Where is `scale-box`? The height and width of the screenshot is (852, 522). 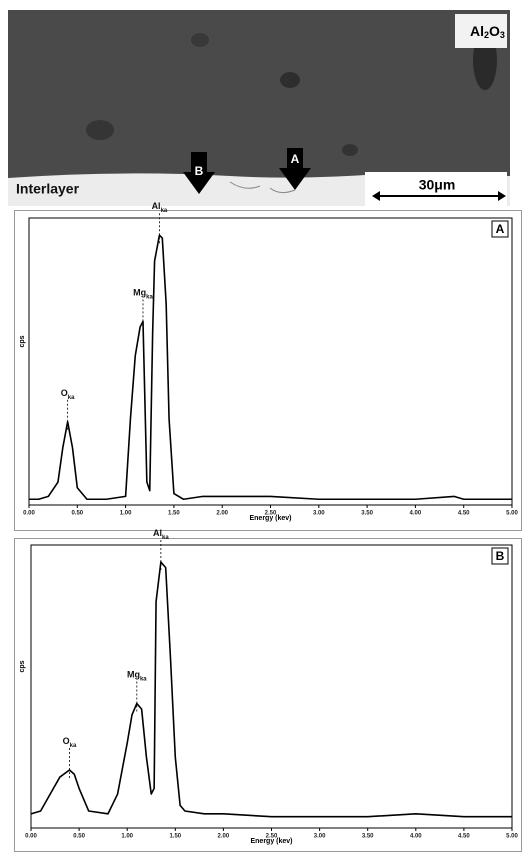 scale-box is located at coordinates (436, 189).